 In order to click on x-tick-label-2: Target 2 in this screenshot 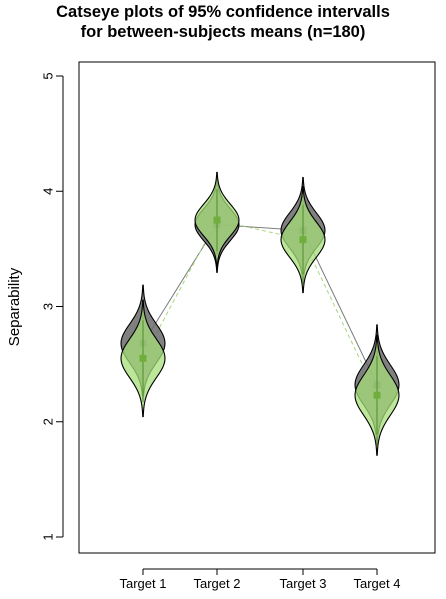, I will do `click(217, 583)`.